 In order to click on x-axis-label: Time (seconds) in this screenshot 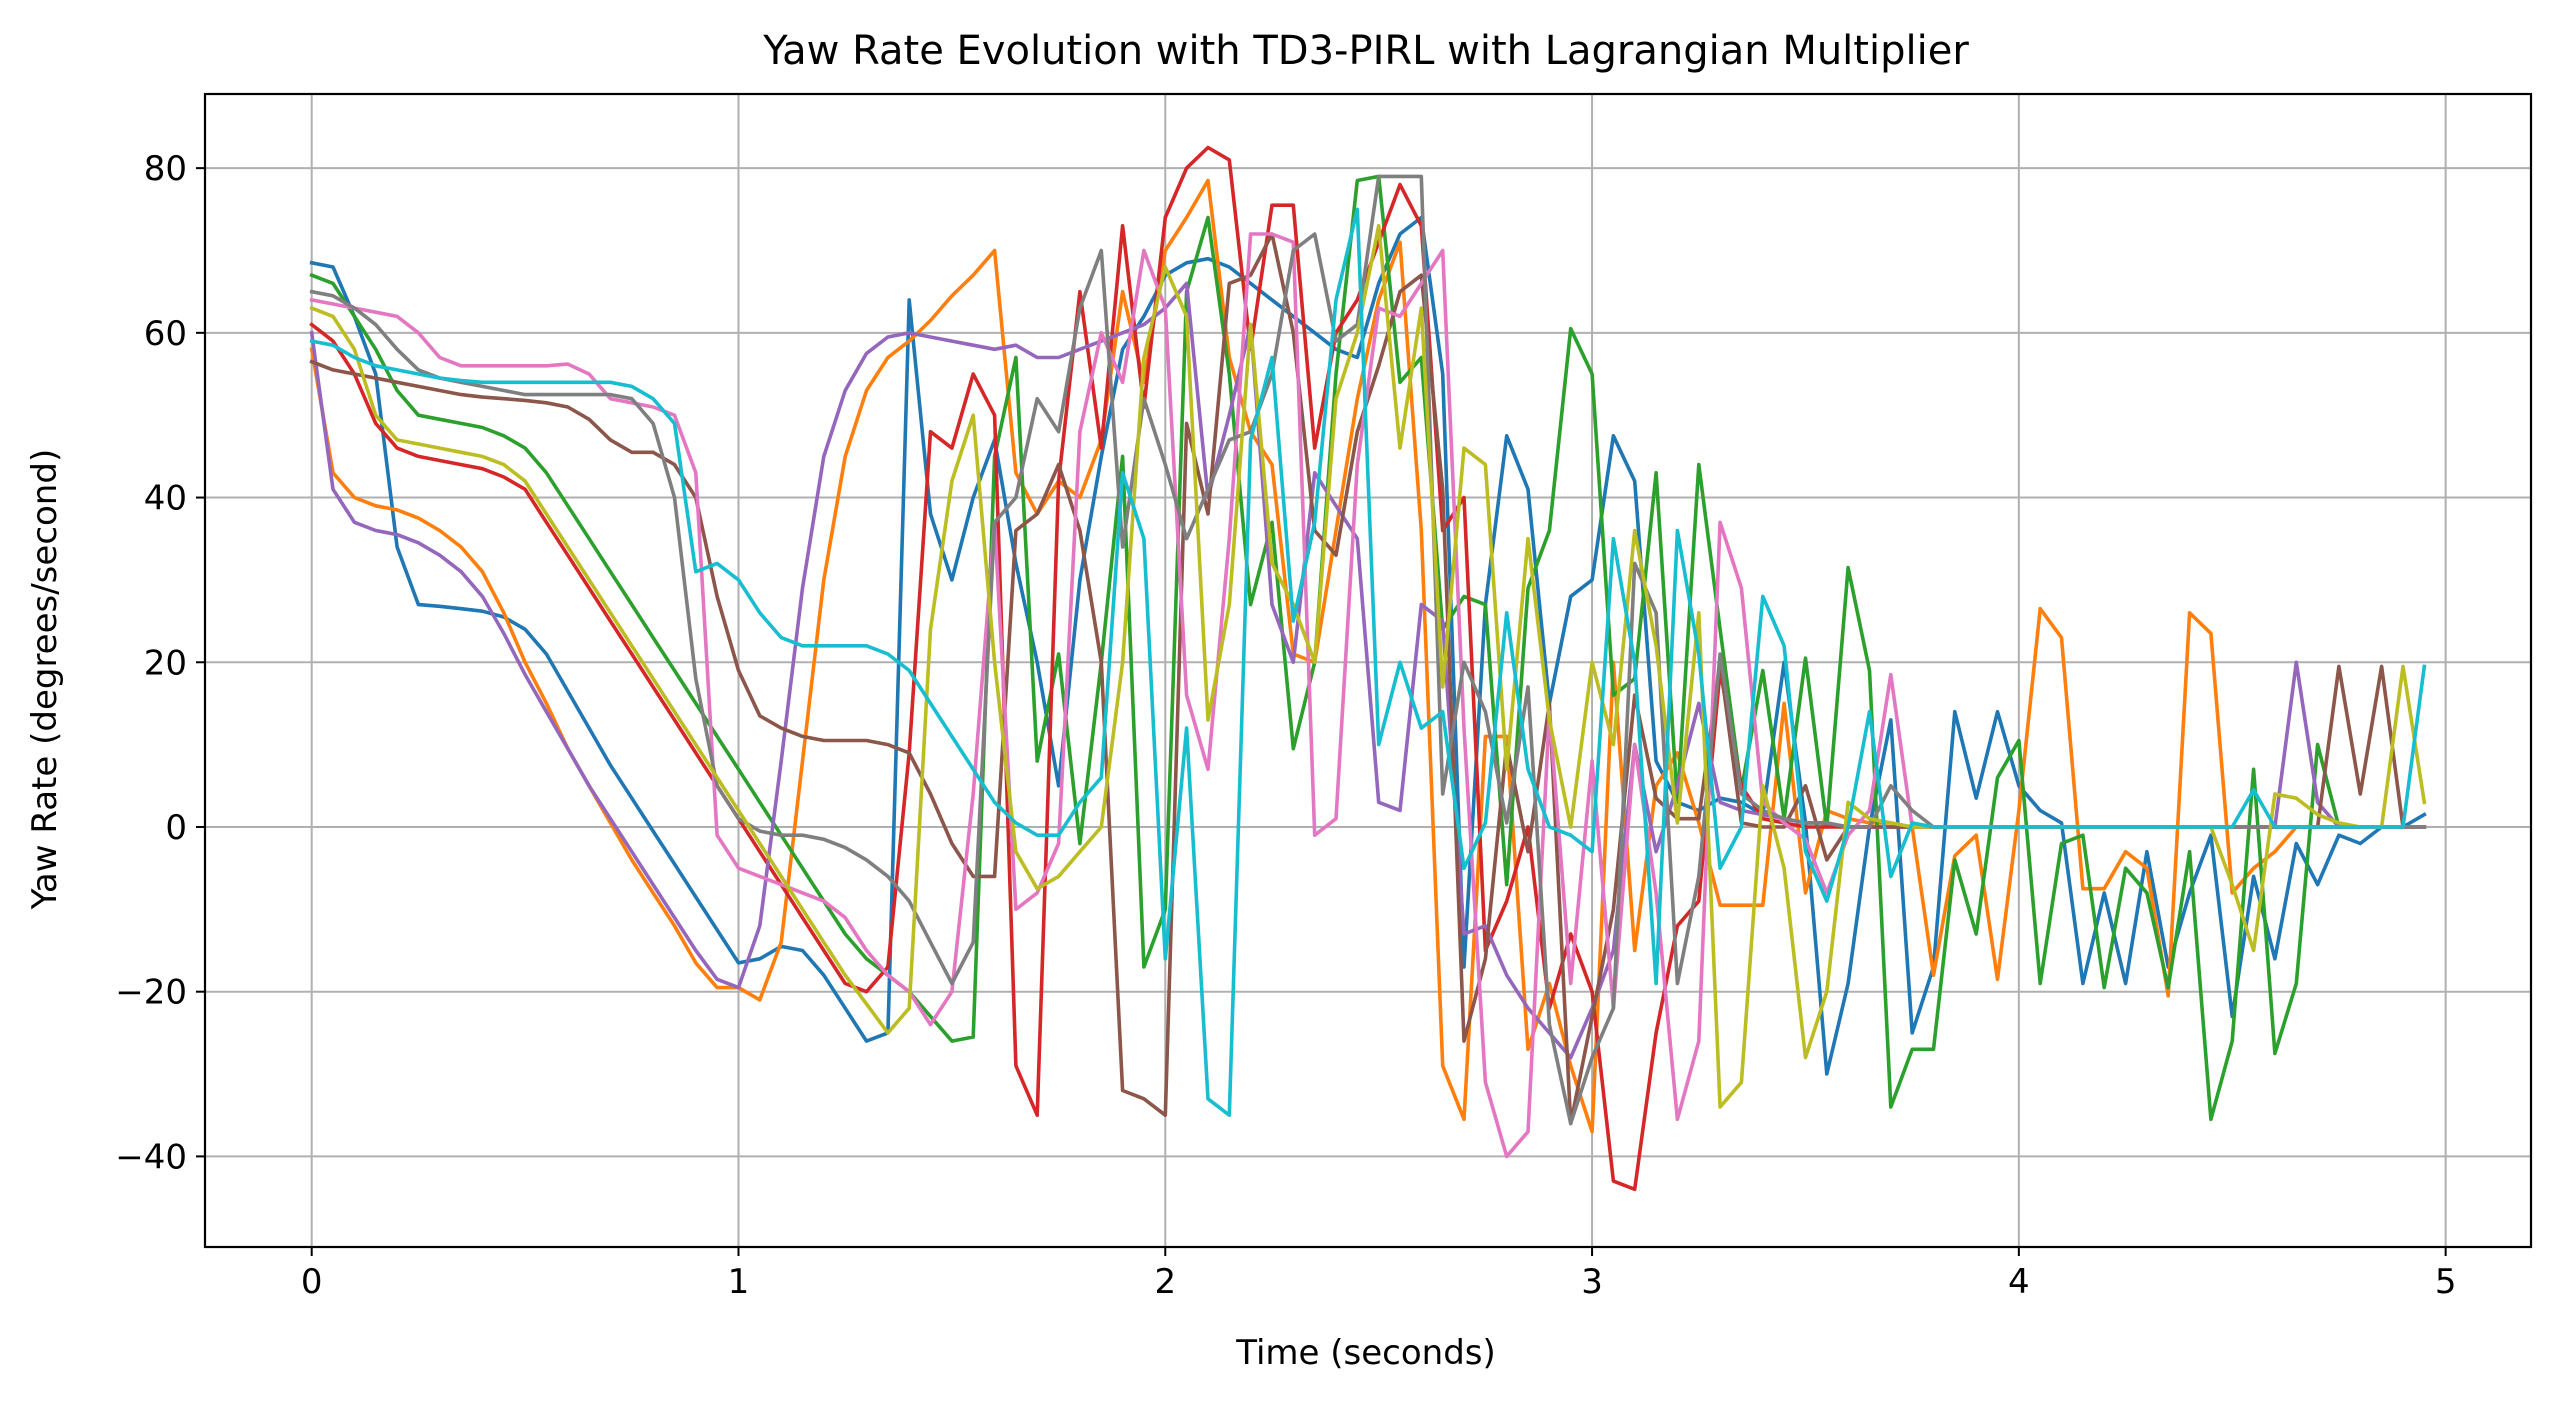, I will do `click(1365, 1353)`.